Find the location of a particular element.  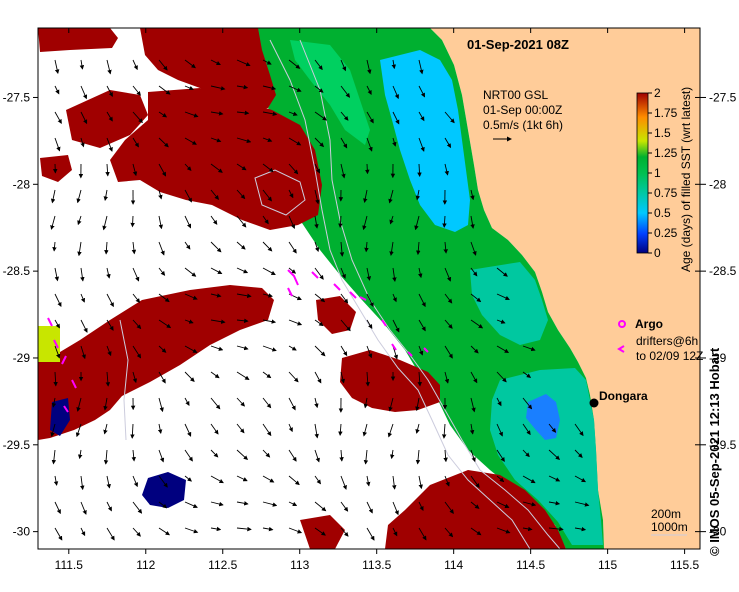

drifter-track is located at coordinates (64, 360).